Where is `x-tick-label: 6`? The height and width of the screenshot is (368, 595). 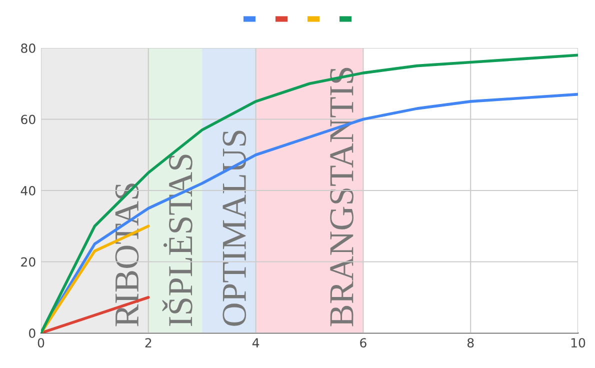
x-tick-label: 6 is located at coordinates (363, 343).